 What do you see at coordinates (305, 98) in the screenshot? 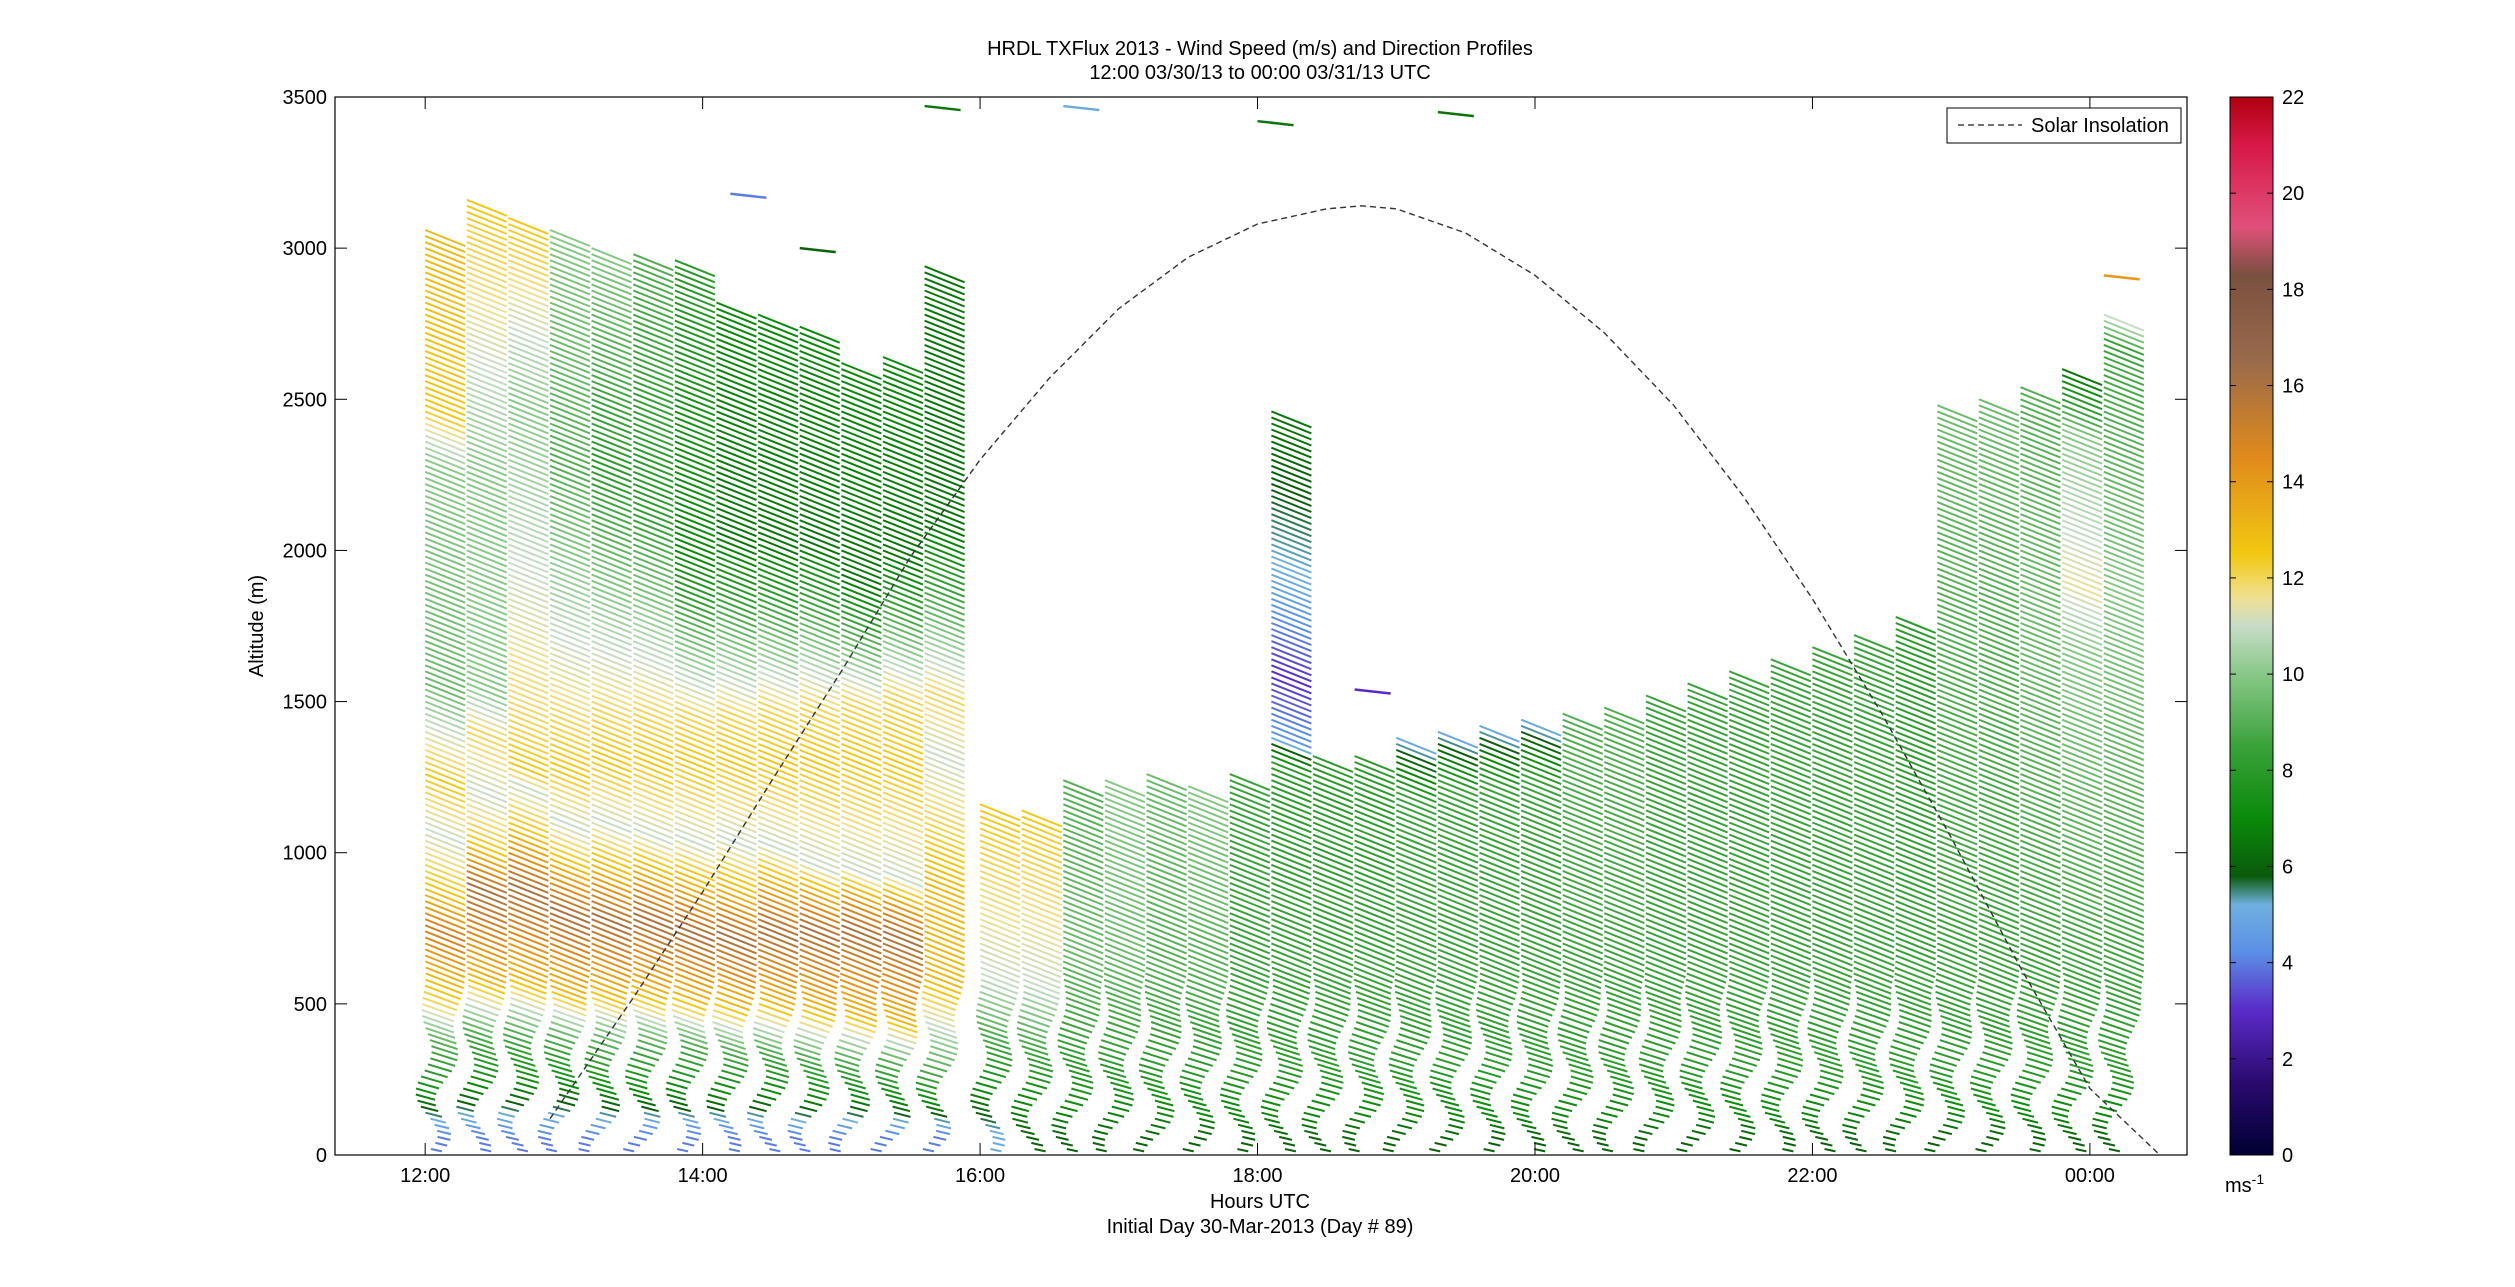
I see `y-tick-label: 3500` at bounding box center [305, 98].